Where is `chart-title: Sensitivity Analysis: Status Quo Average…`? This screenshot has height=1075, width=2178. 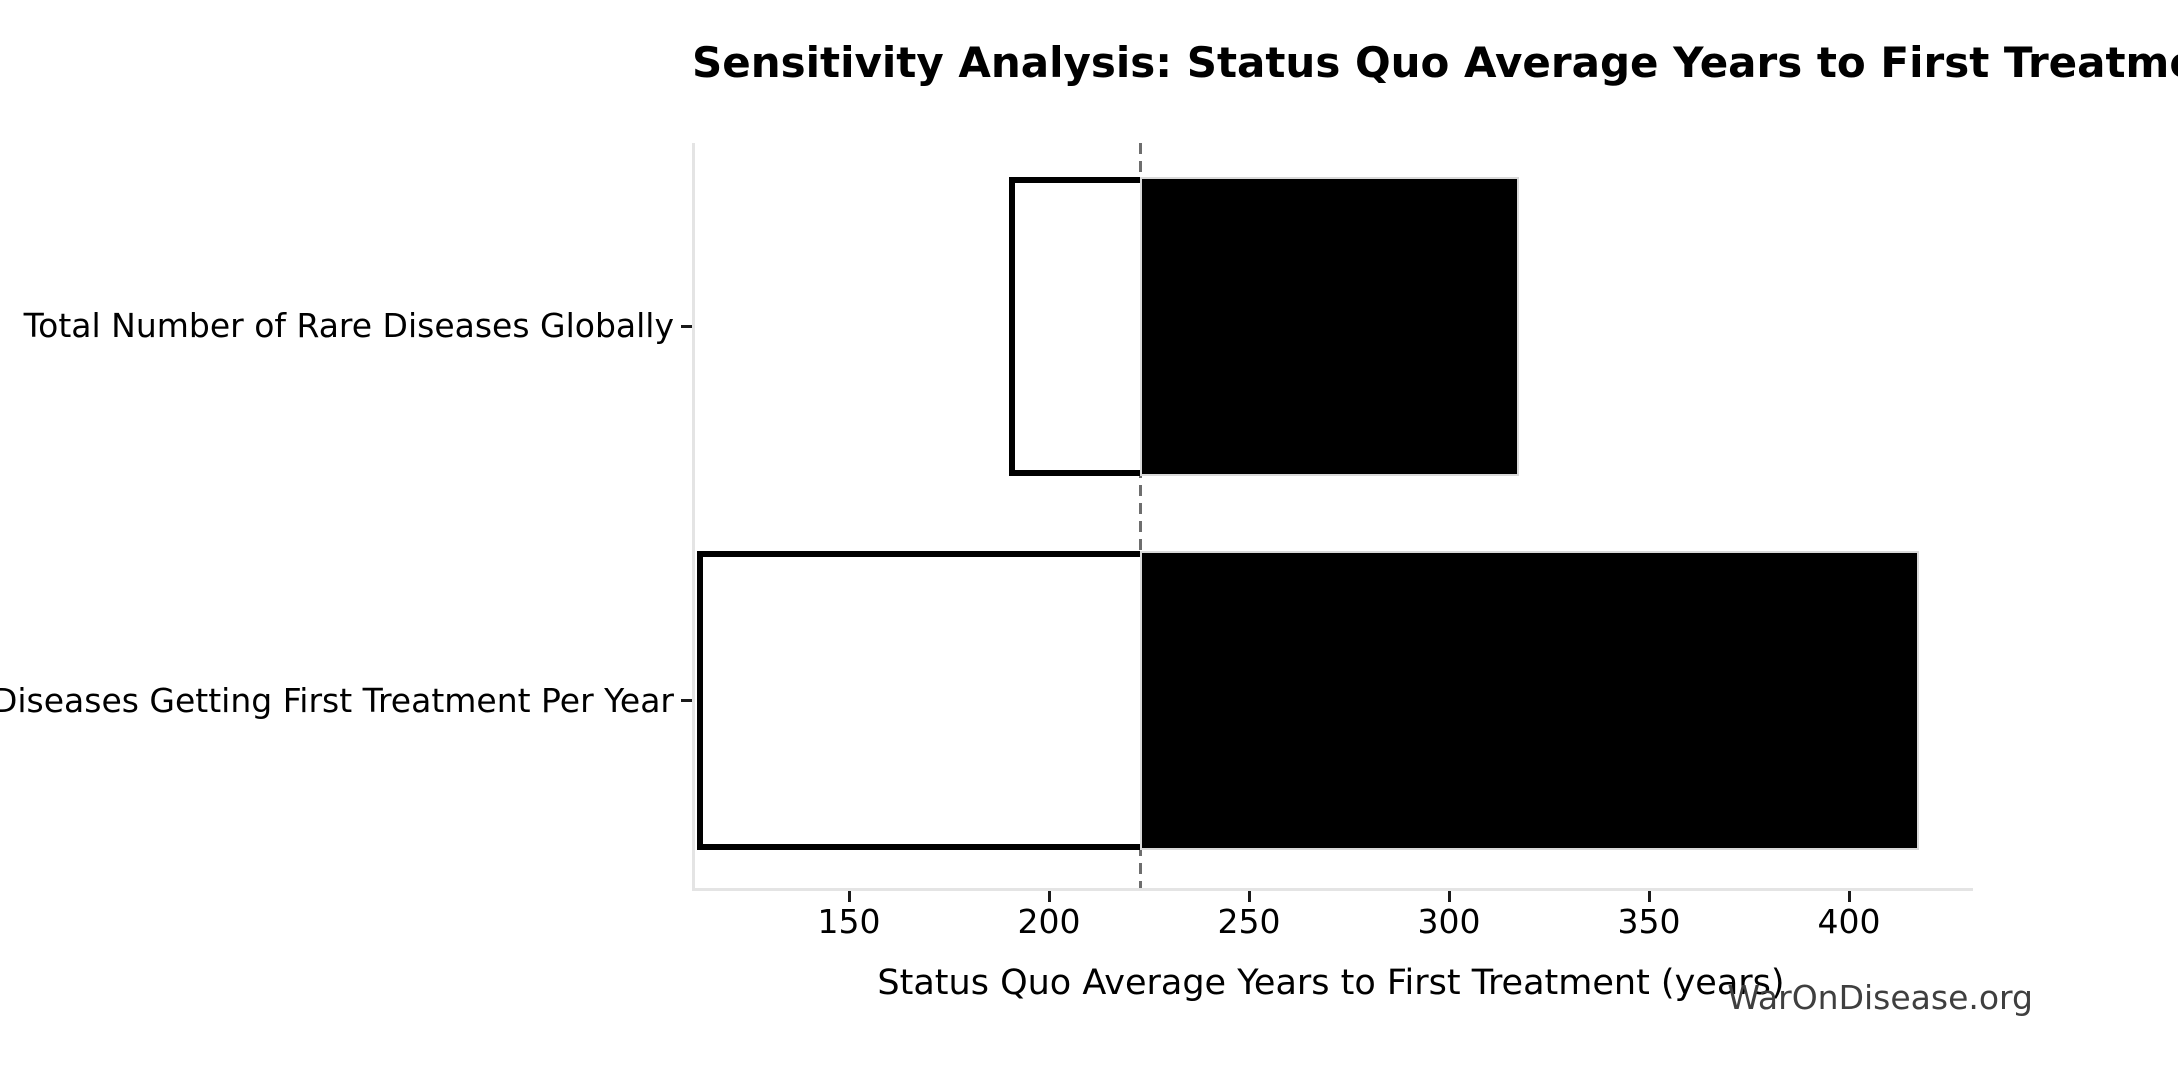 chart-title: Sensitivity Analysis: Status Quo Average… is located at coordinates (1435, 62).